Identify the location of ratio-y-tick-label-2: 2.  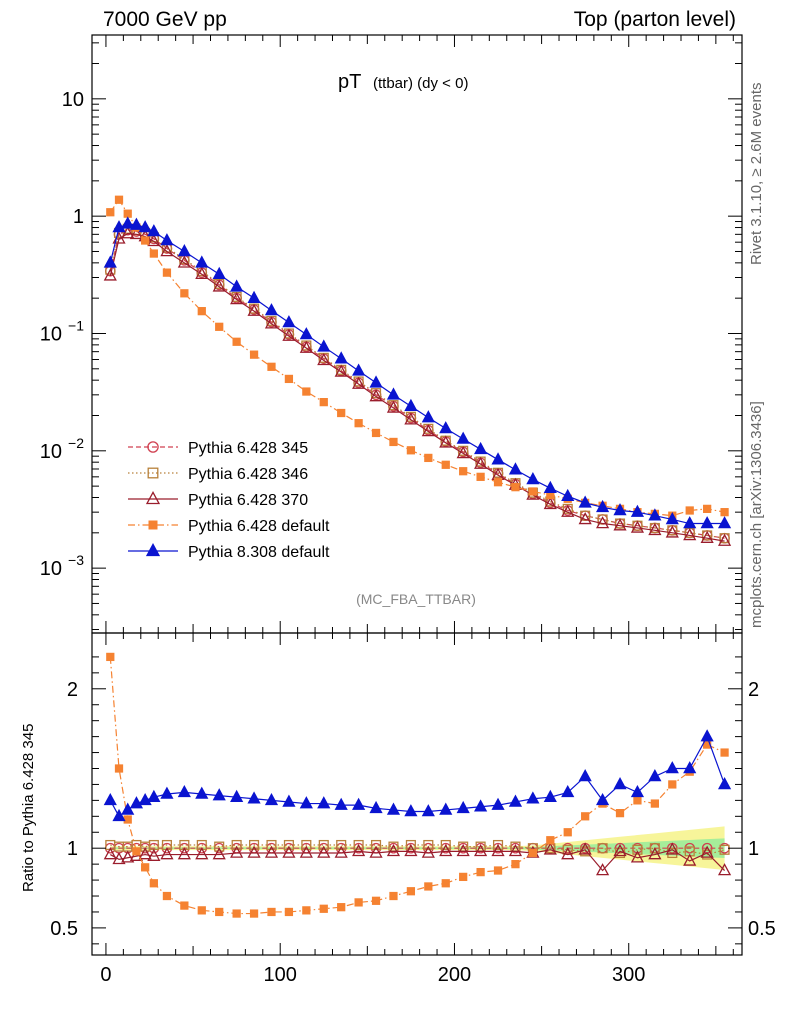
(72, 690).